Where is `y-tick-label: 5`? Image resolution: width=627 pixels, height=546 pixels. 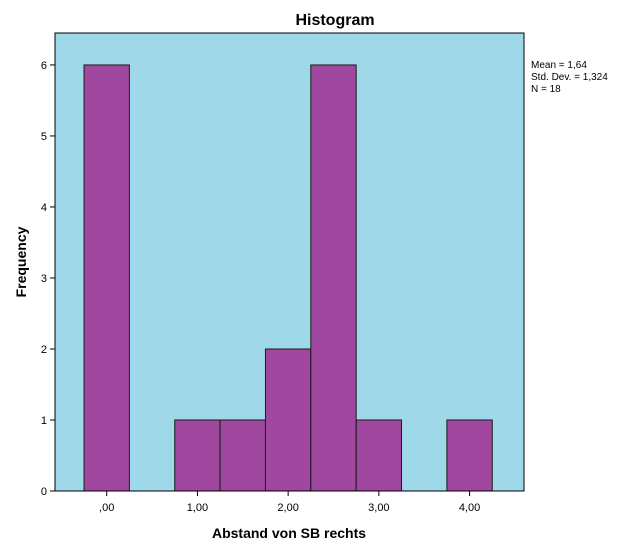 y-tick-label: 5 is located at coordinates (44, 137).